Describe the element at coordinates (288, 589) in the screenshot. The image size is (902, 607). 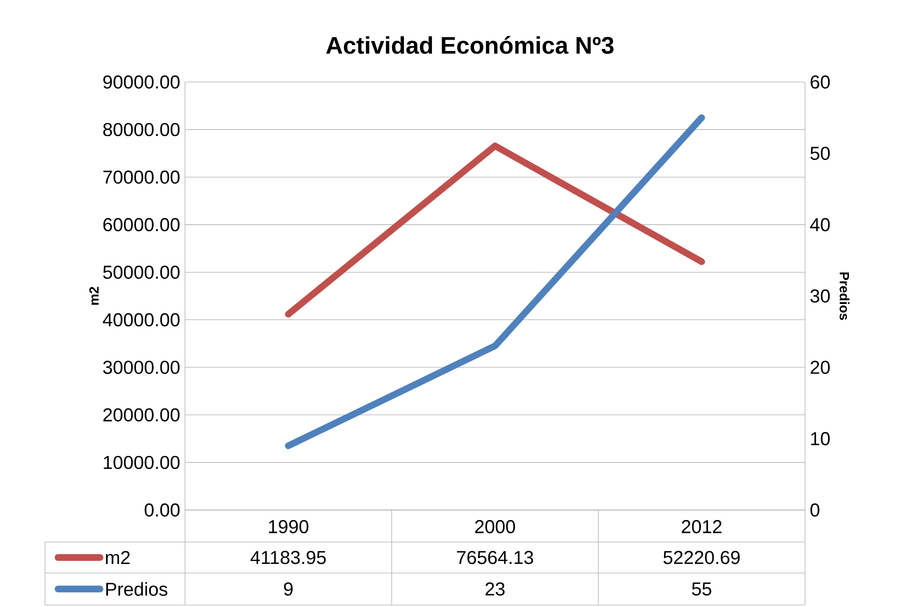
I see `data-label: 9` at that location.